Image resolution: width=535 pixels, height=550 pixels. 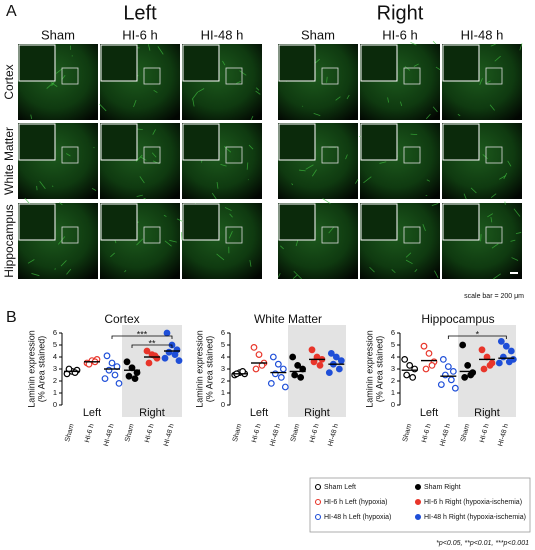 I want to click on legend-label: HI-48 h Right (hypoxia-ischemia), so click(x=475, y=517).